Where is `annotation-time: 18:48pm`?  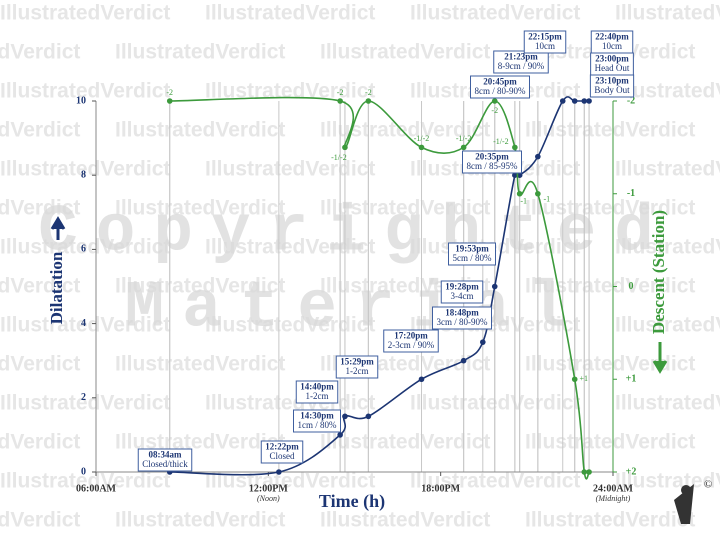
annotation-time: 18:48pm is located at coordinates (462, 313).